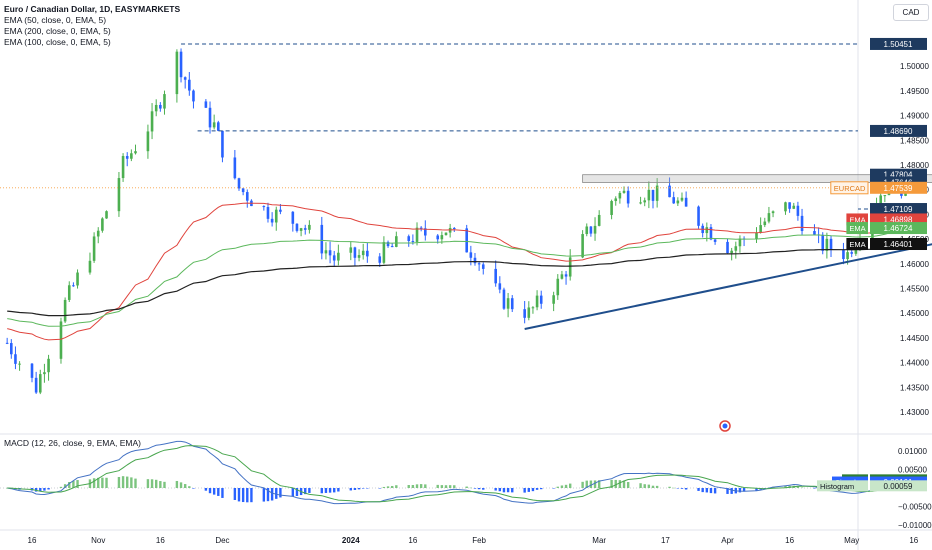  I want to click on price-axis-tick: 1.48000, so click(914, 165).